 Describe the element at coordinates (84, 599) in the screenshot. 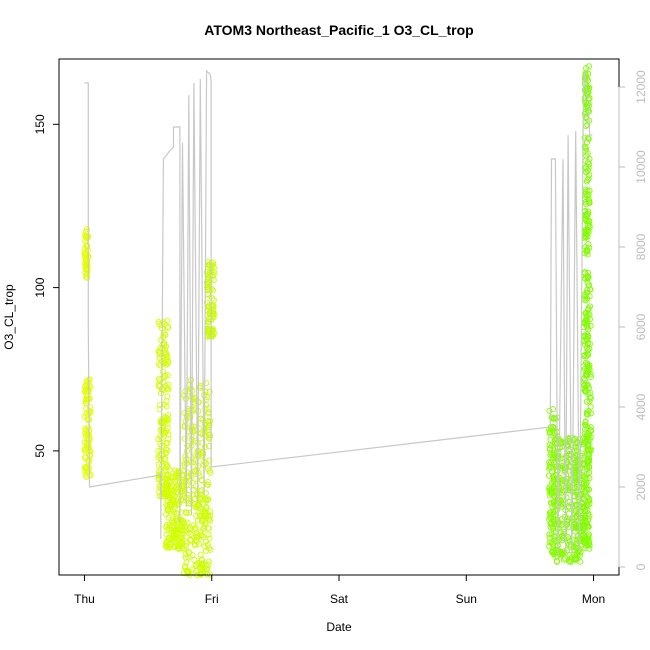

I see `x-tick-label: Thu` at that location.